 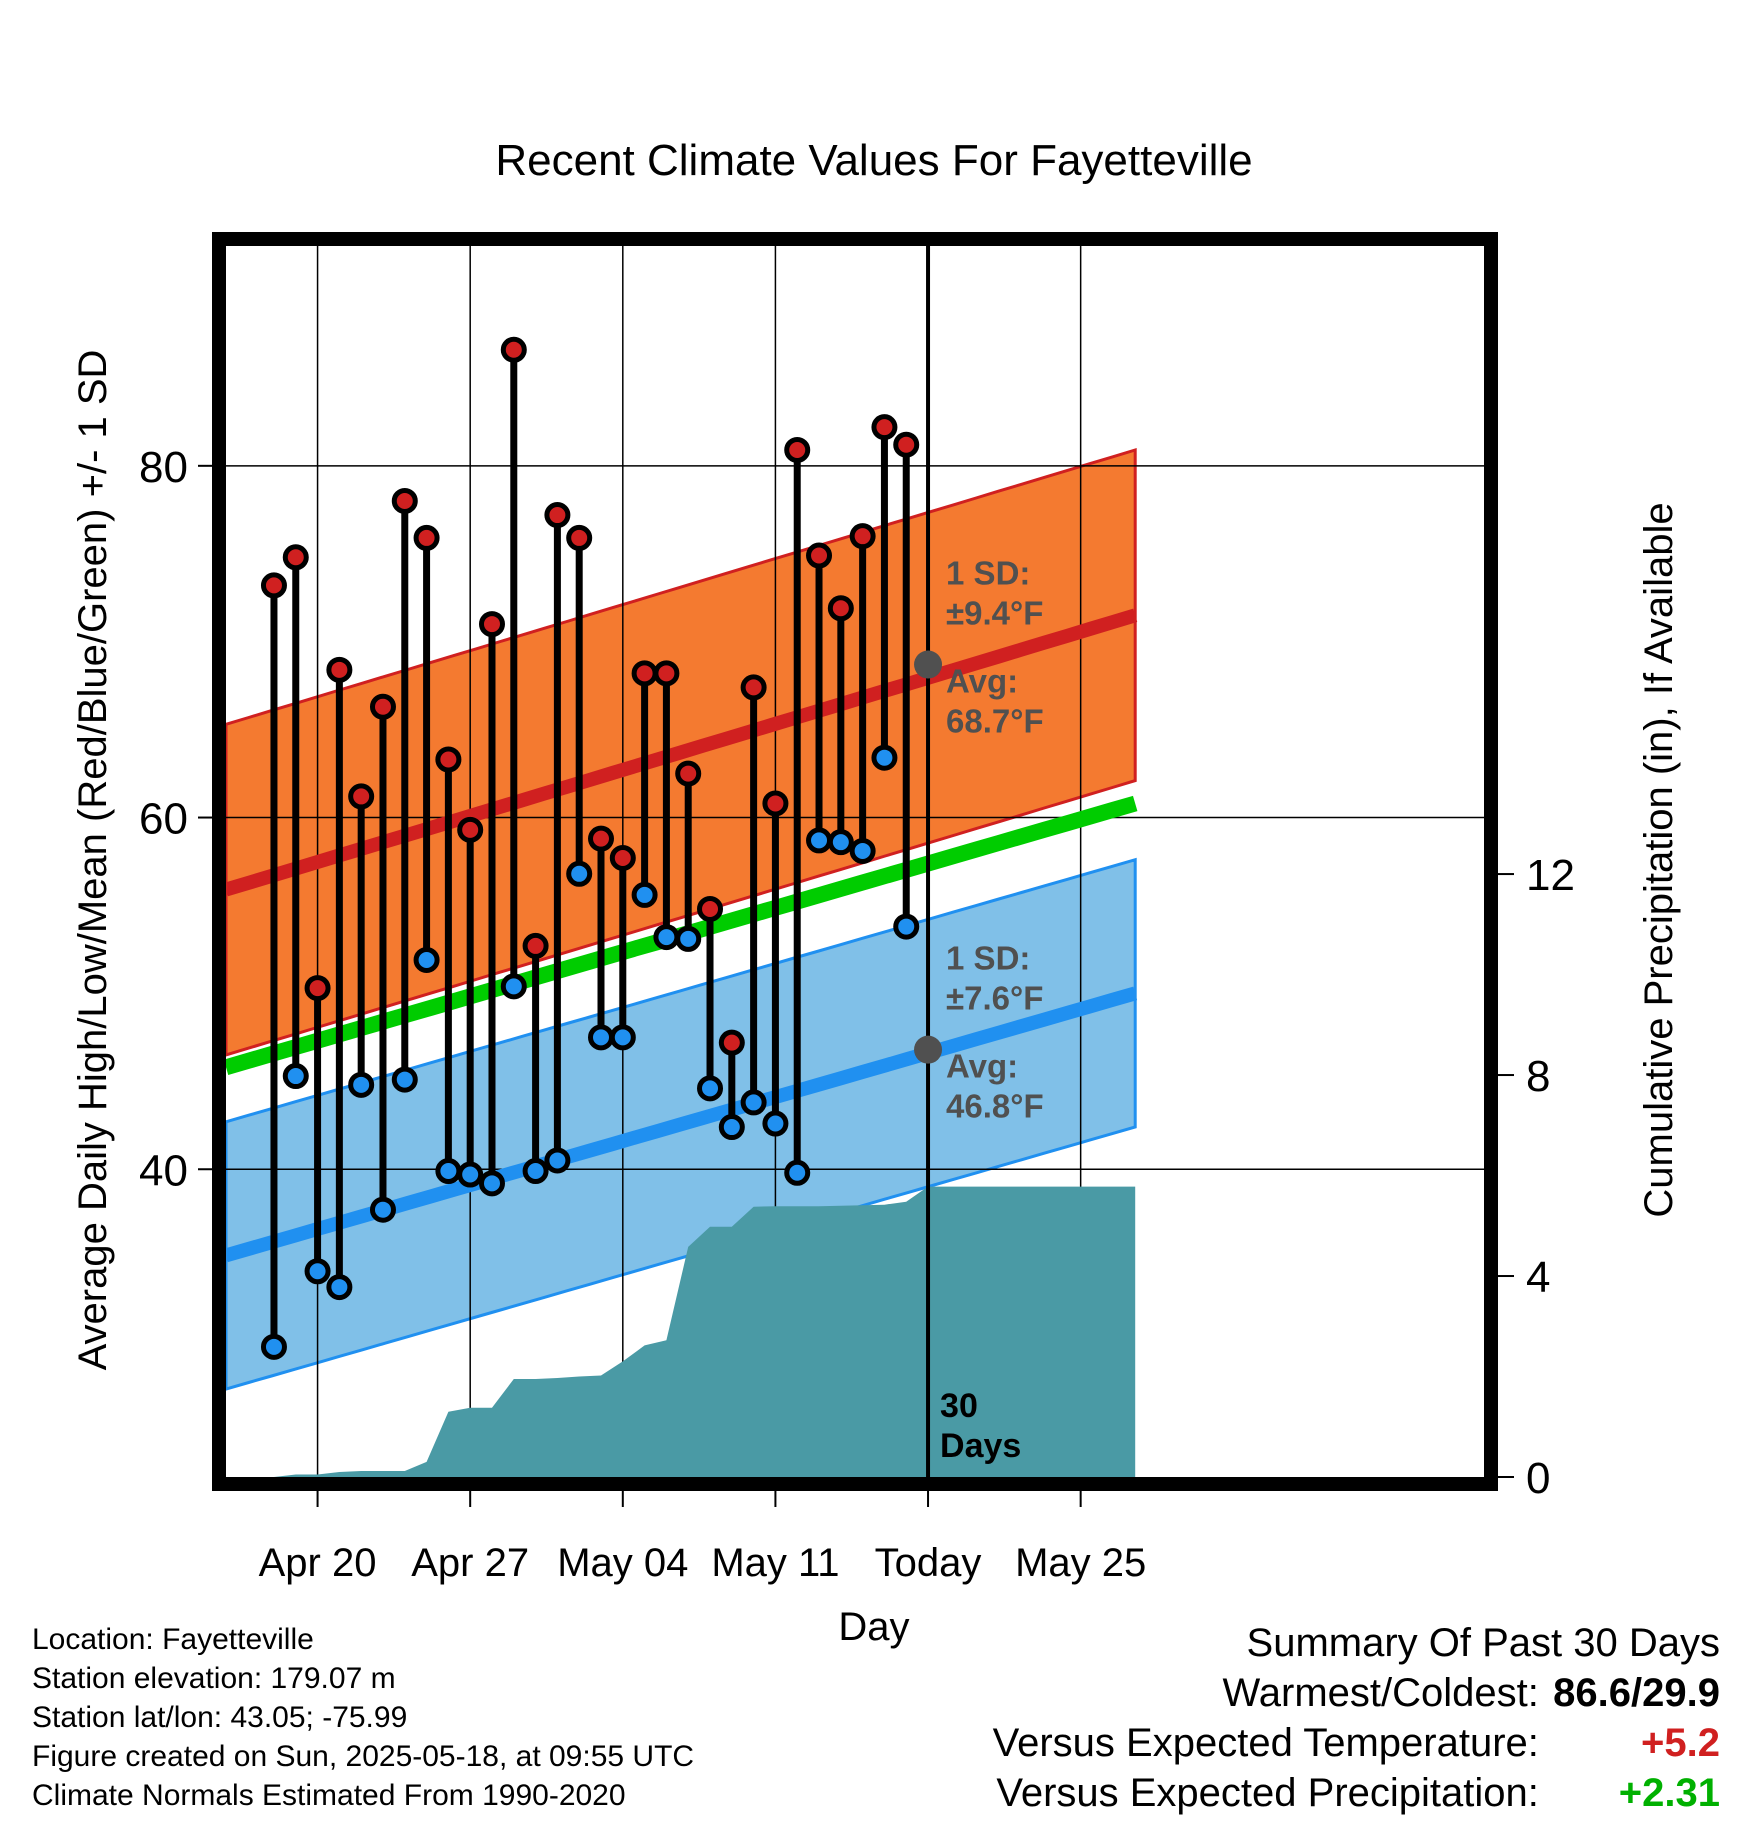 I want to click on normals-text: Climate Normals Estimated From 1990-2020, so click(x=329, y=1795).